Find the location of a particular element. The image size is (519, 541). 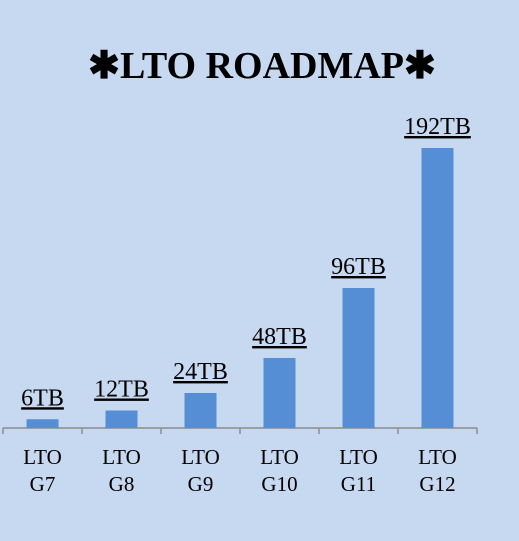

value-label: 192TB is located at coordinates (437, 127).